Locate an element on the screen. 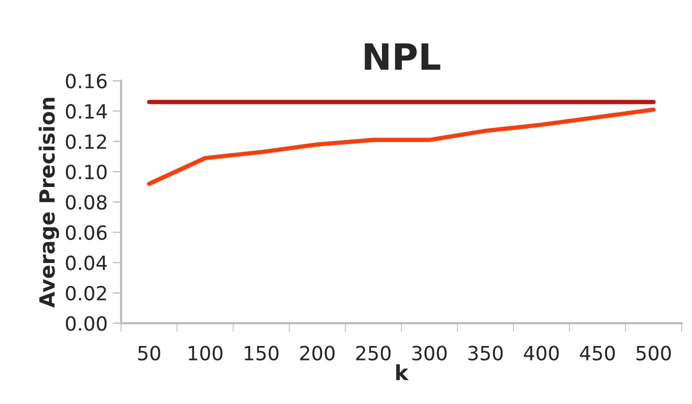  x-tick-label: 500 is located at coordinates (653, 353).